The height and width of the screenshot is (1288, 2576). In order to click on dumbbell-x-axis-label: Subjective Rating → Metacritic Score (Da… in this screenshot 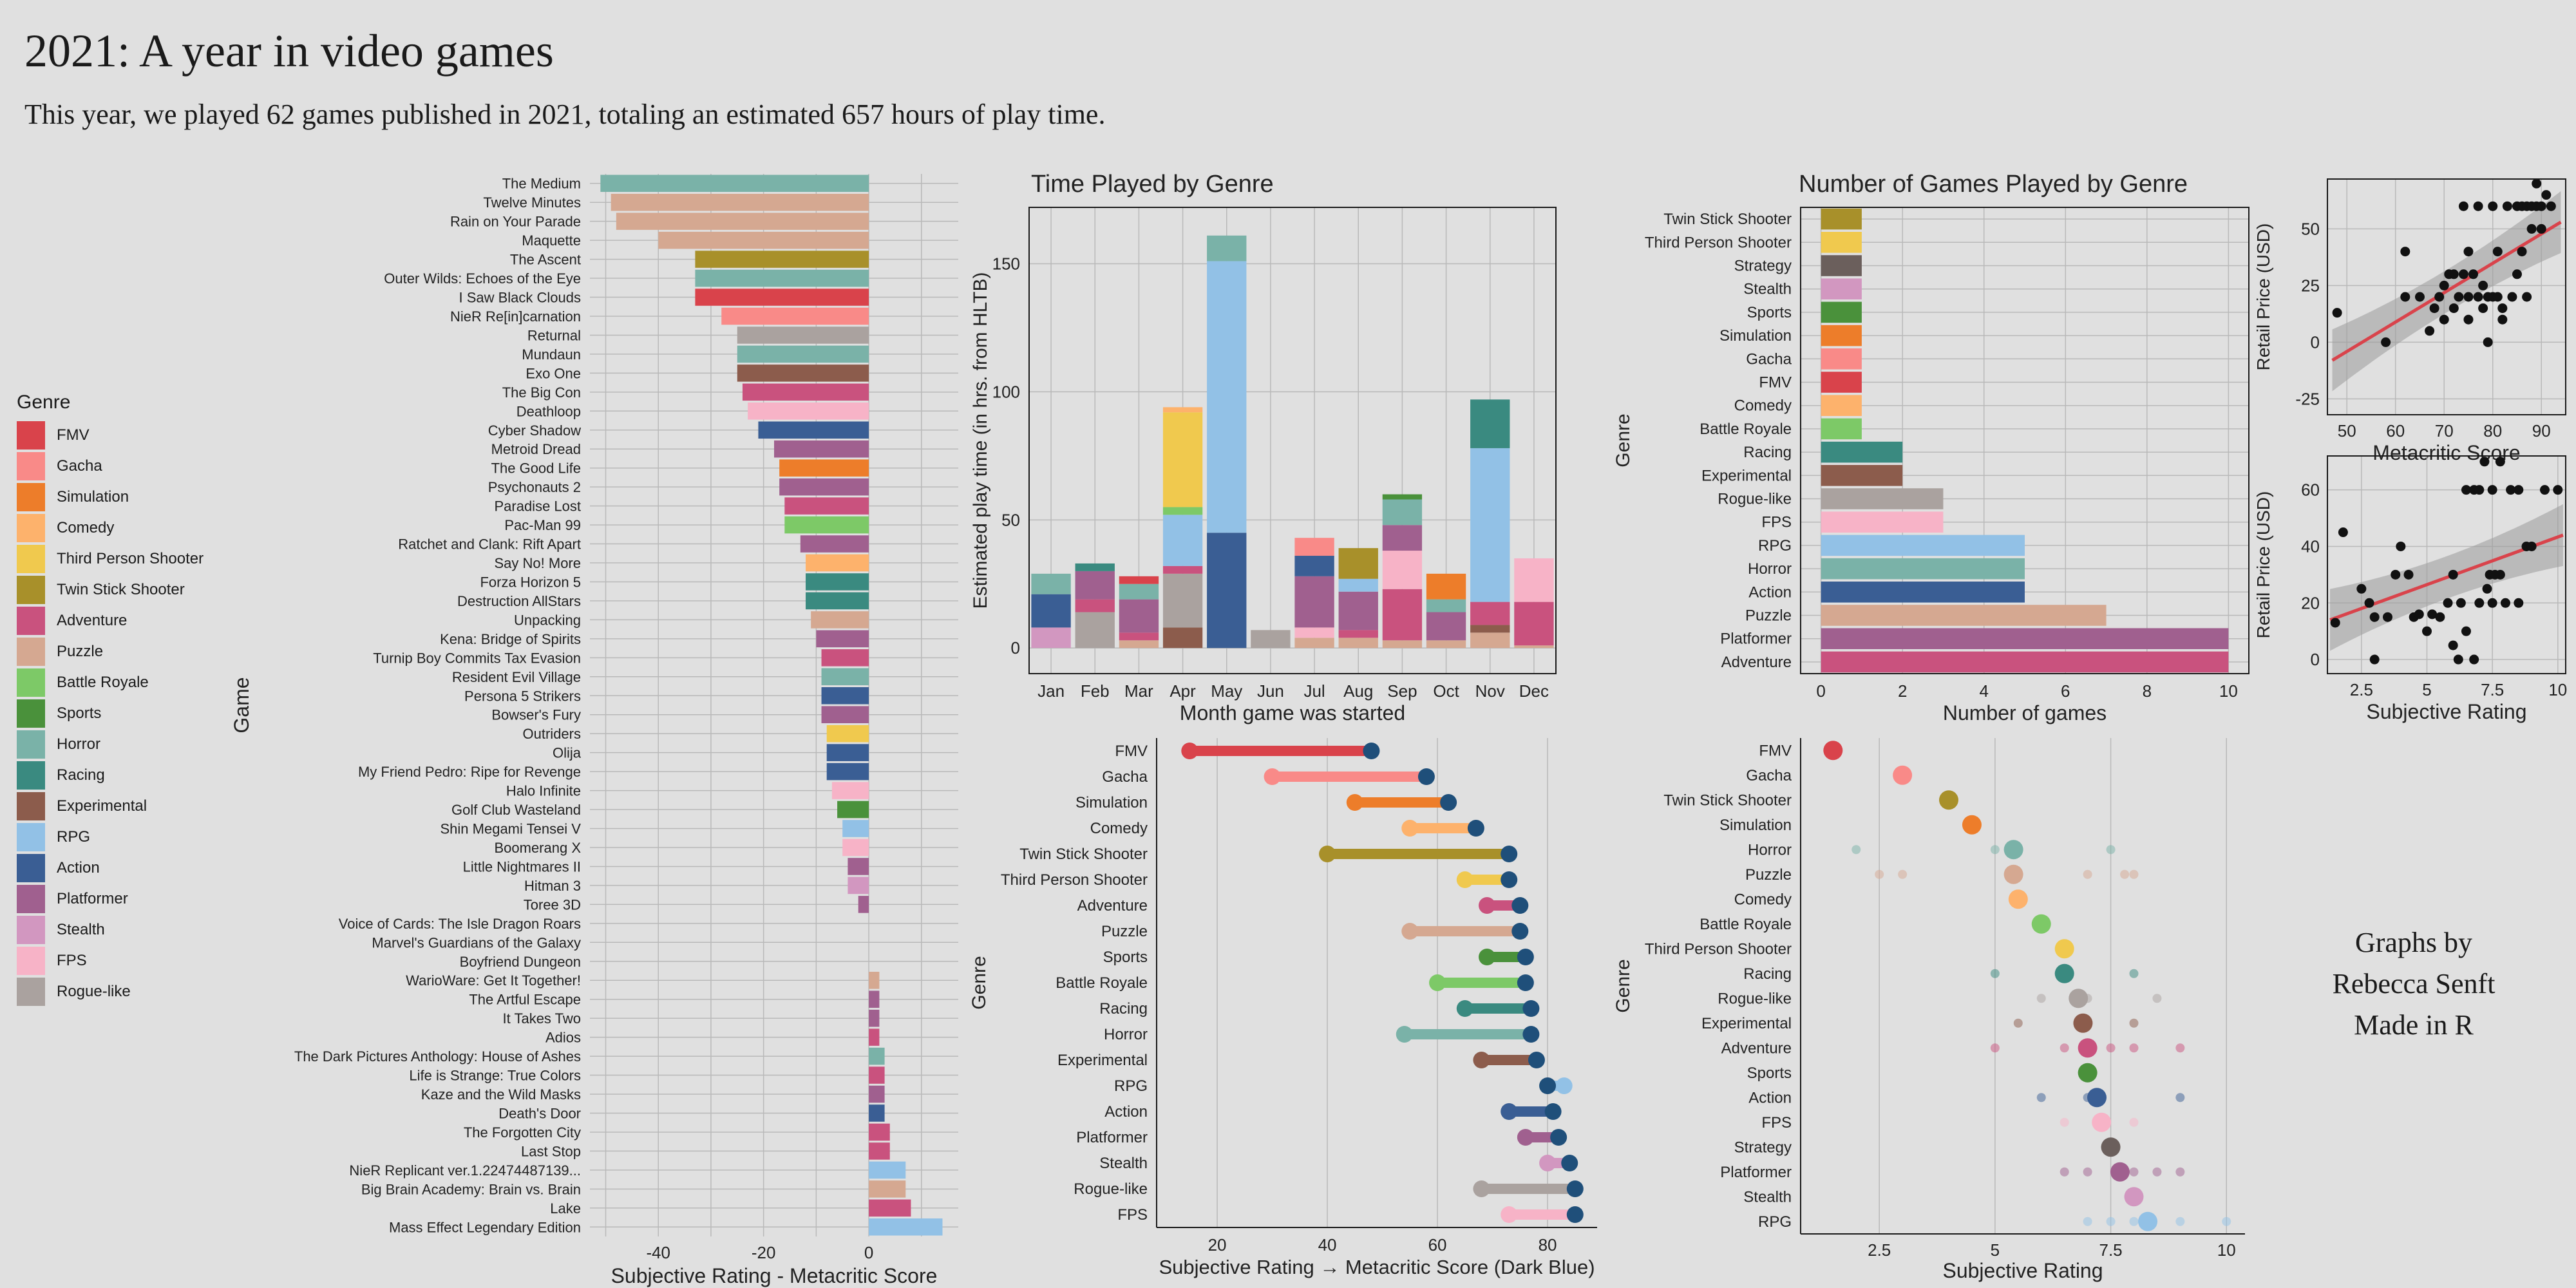, I will do `click(1377, 1267)`.